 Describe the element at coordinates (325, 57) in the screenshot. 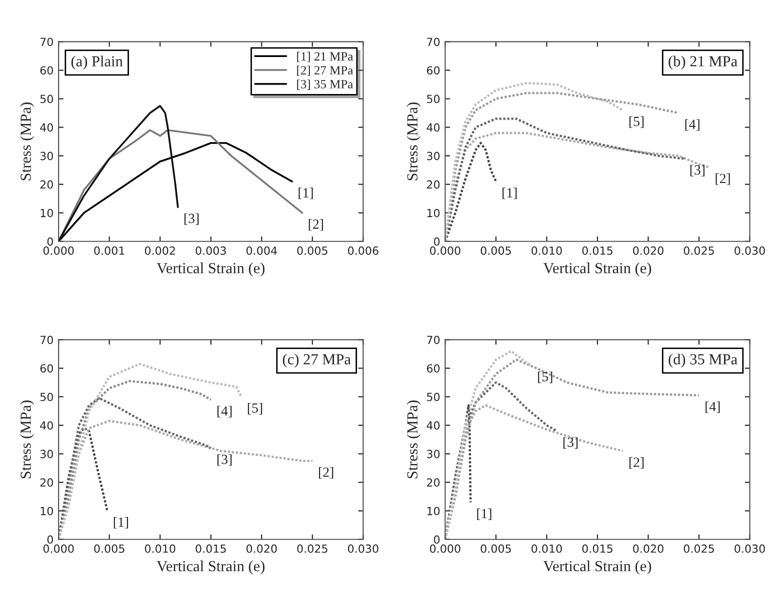

I see `legend-label: [1] 21 MPa` at that location.